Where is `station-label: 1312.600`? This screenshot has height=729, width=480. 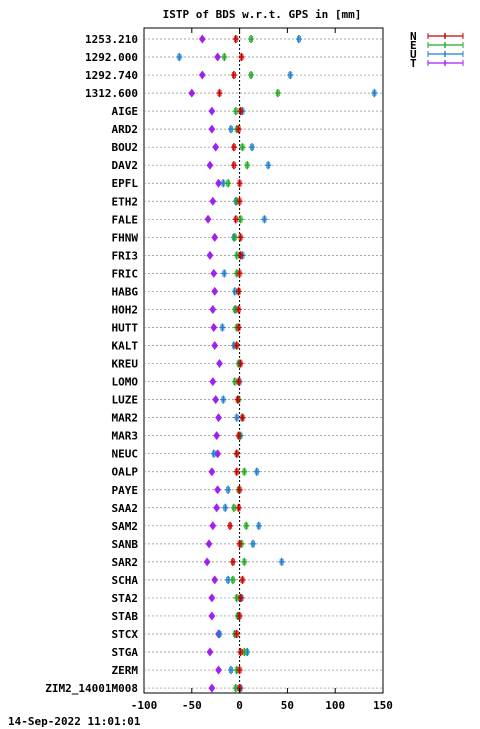 station-label: 1312.600 is located at coordinates (111, 93).